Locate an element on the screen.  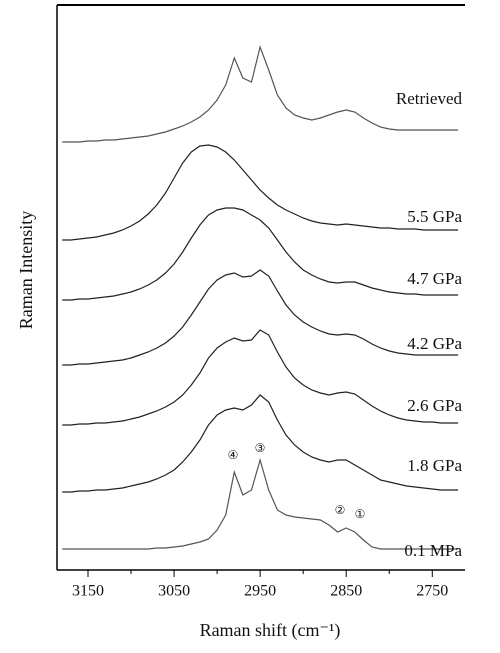
x-tick-label: 2850 is located at coordinates (346, 591).